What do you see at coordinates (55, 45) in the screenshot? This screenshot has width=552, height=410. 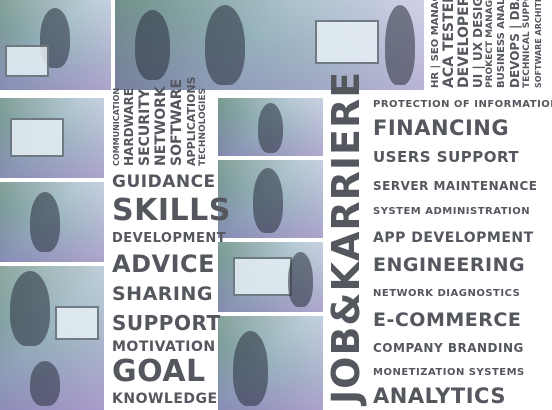 I see `photo-top-left` at bounding box center [55, 45].